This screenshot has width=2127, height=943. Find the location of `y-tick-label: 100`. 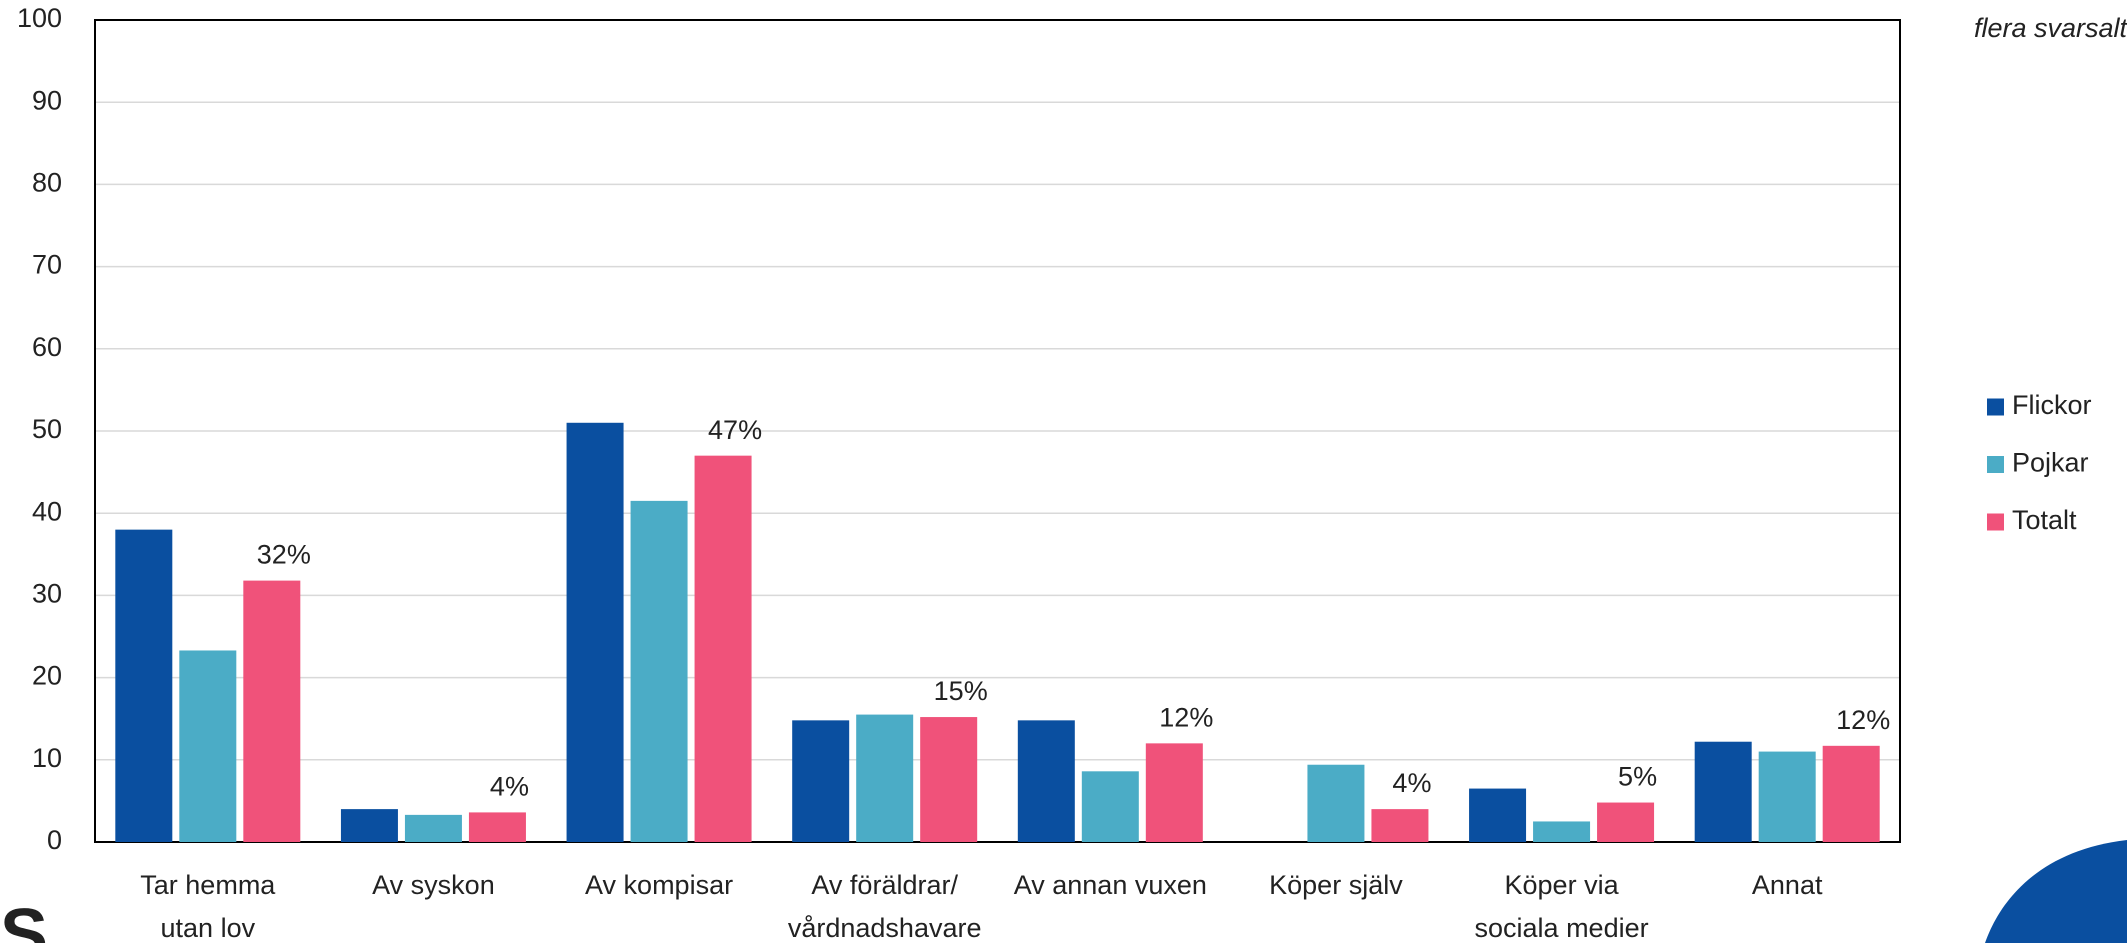

y-tick-label: 100 is located at coordinates (39, 18).